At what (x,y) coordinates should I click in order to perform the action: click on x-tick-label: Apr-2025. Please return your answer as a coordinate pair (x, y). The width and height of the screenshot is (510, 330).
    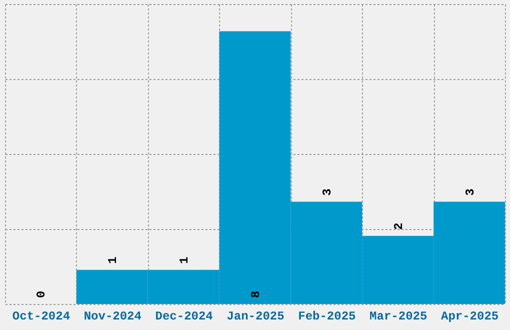
    Looking at the image, I should click on (469, 317).